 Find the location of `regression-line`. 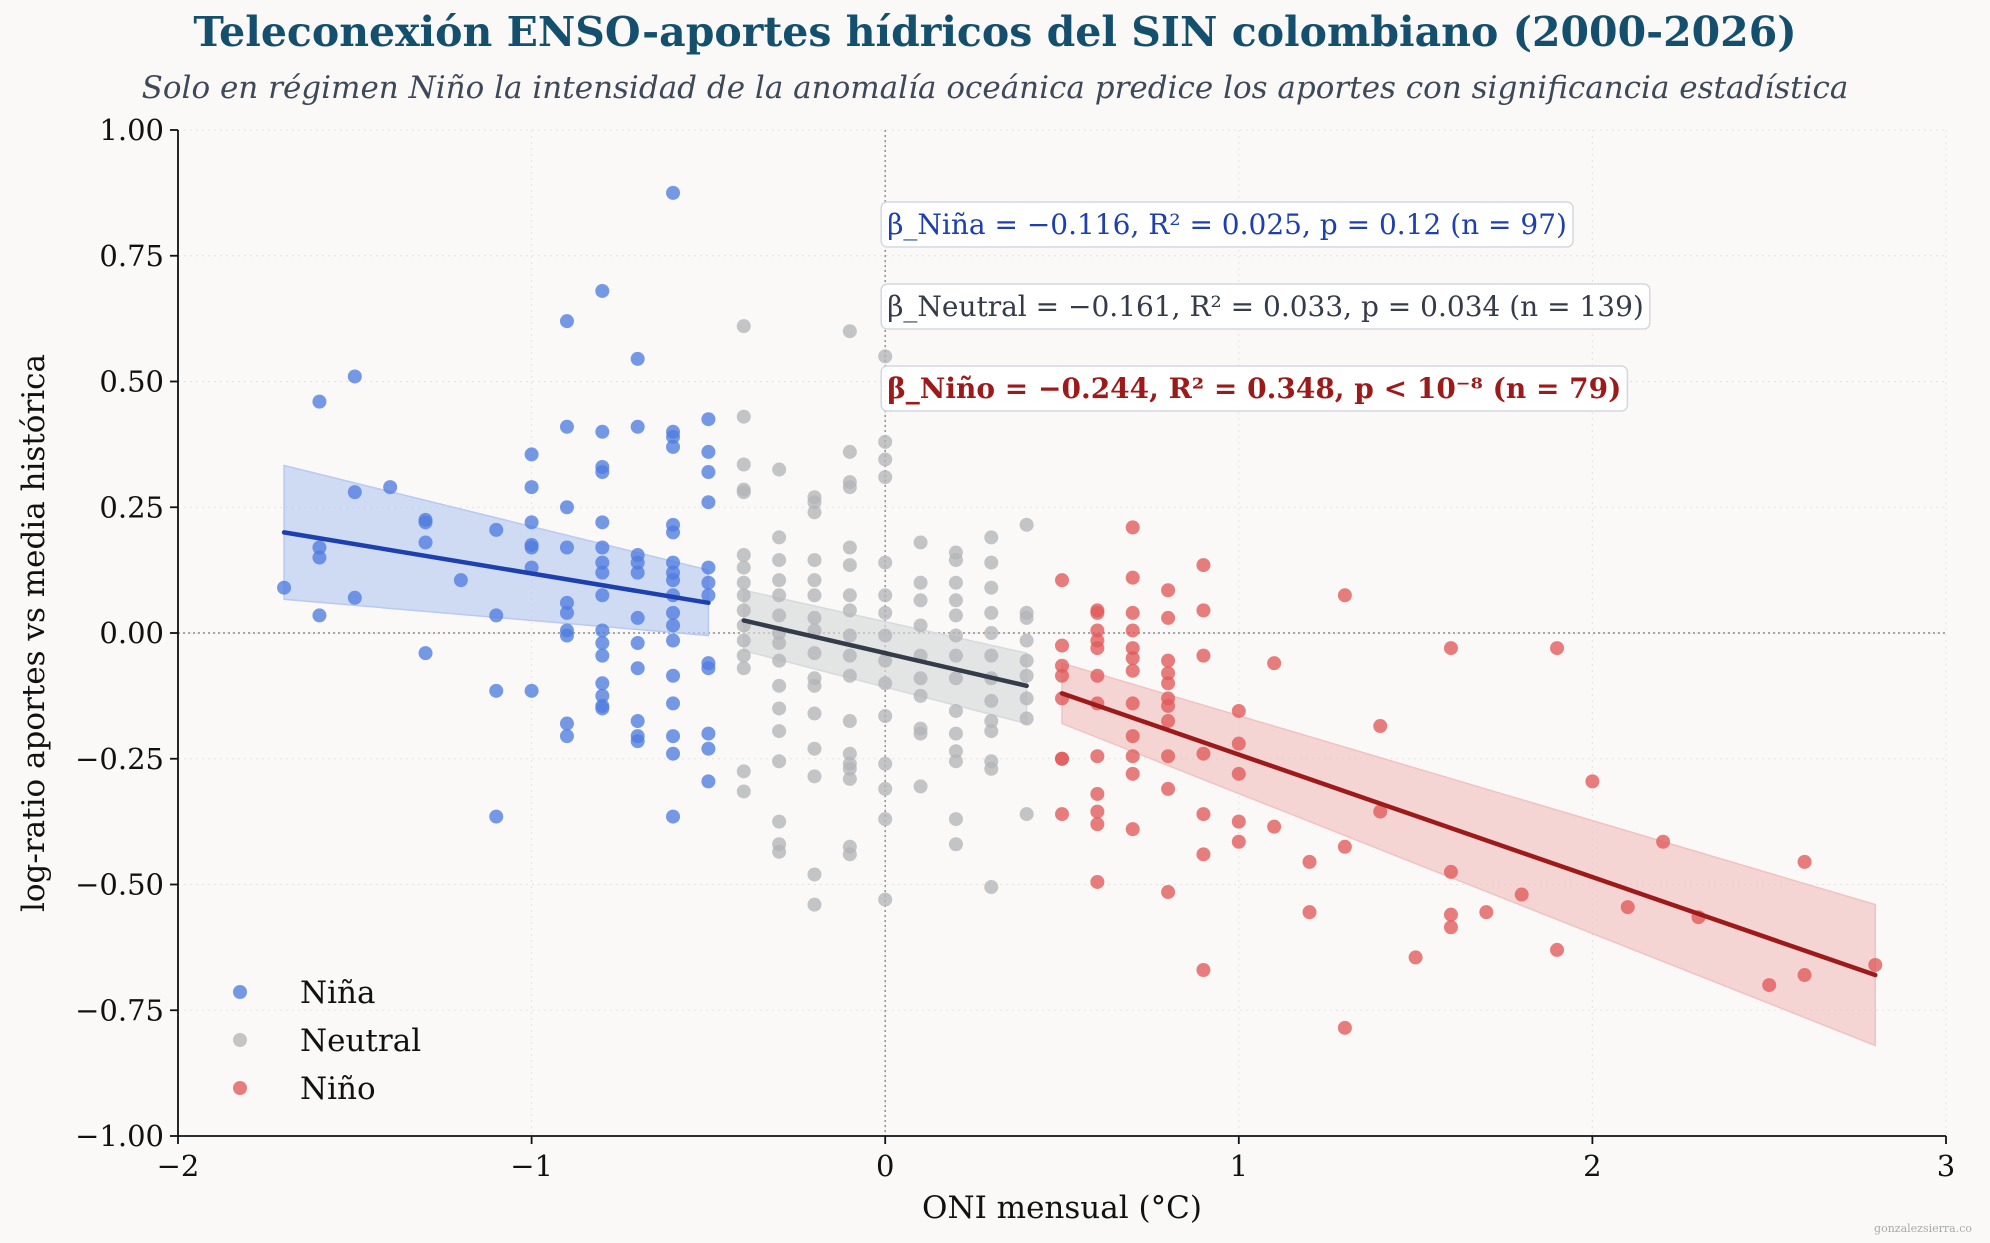

regression-line is located at coordinates (885, 653).